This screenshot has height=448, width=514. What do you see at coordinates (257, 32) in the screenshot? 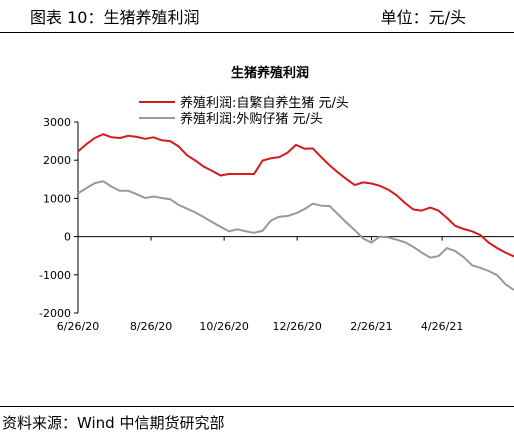
I see `top-rule` at bounding box center [257, 32].